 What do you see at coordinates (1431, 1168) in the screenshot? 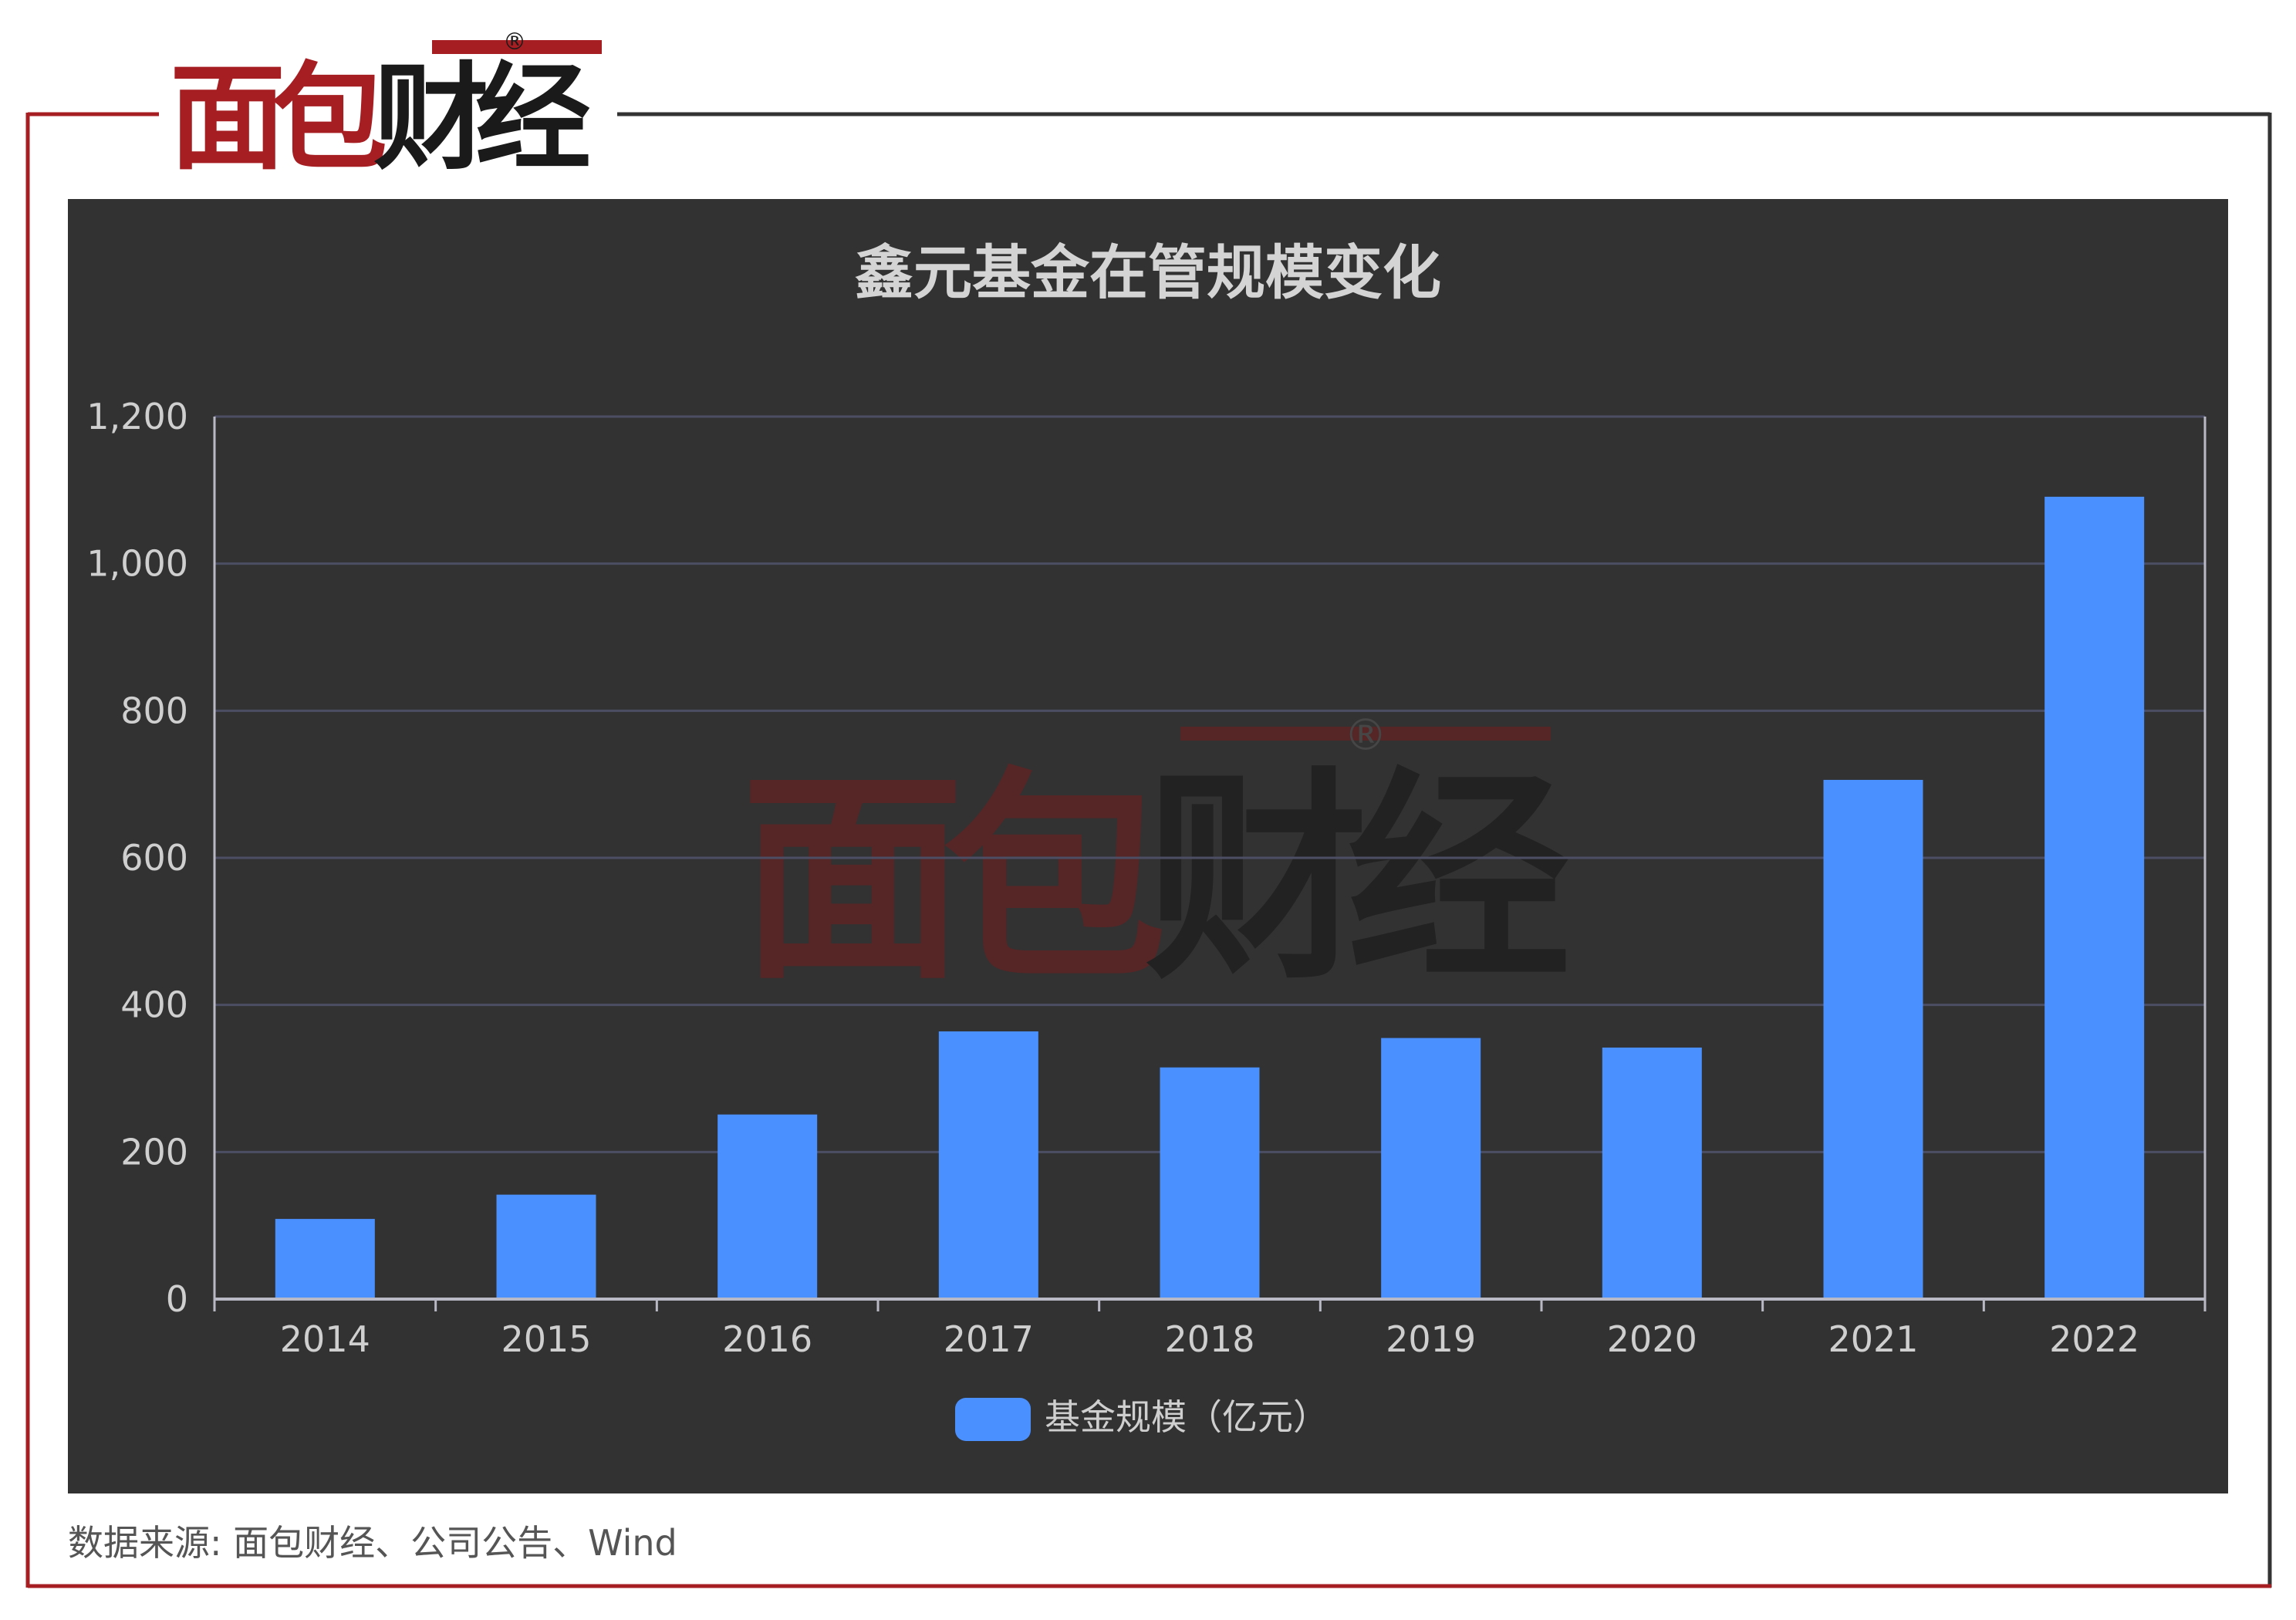
I see `bar-2019` at bounding box center [1431, 1168].